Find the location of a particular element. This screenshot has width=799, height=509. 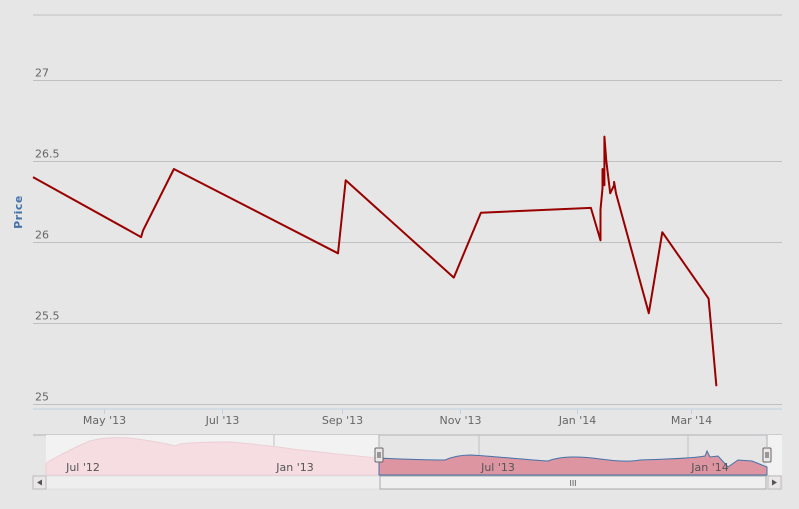

navigator-left-handle is located at coordinates (379, 455).